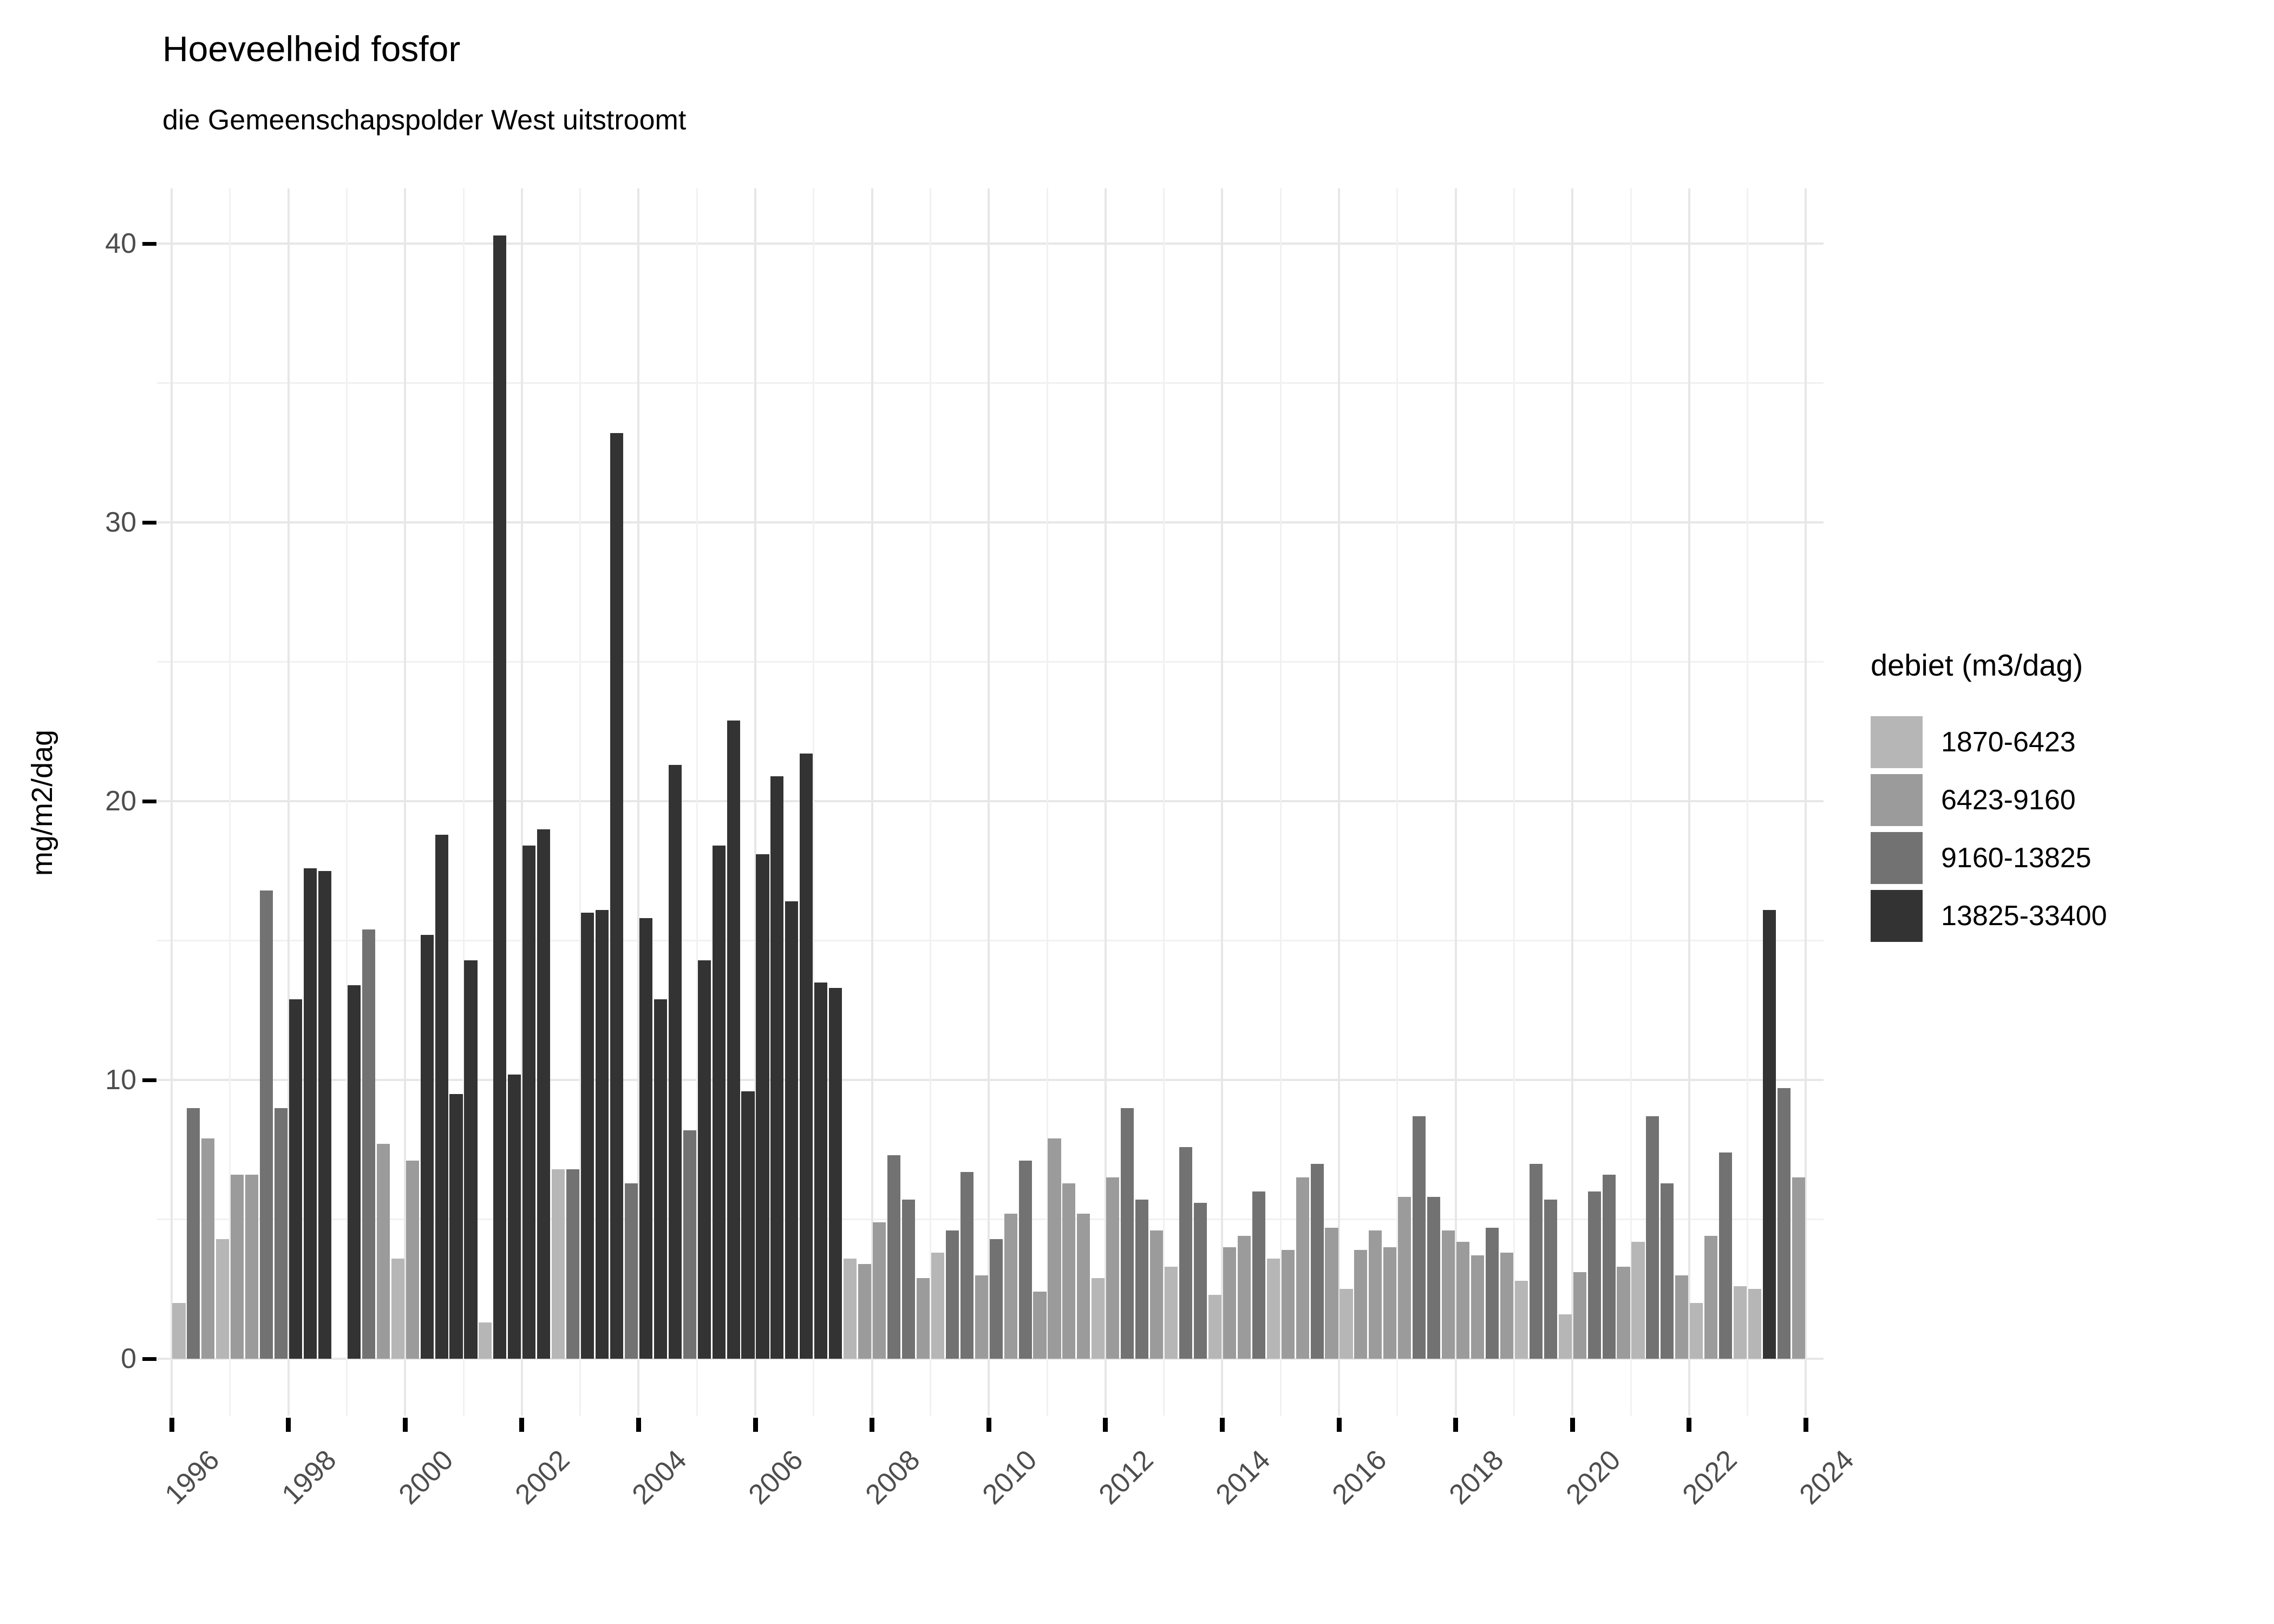  Describe the element at coordinates (354, 1172) in the screenshot. I see `bar-1999Q1` at that location.